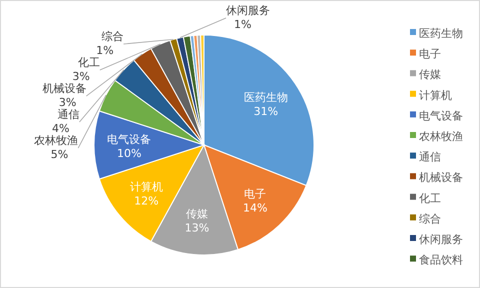 The height and width of the screenshot is (288, 480). Describe the element at coordinates (430, 219) in the screenshot. I see `legend-label: 综合` at that location.